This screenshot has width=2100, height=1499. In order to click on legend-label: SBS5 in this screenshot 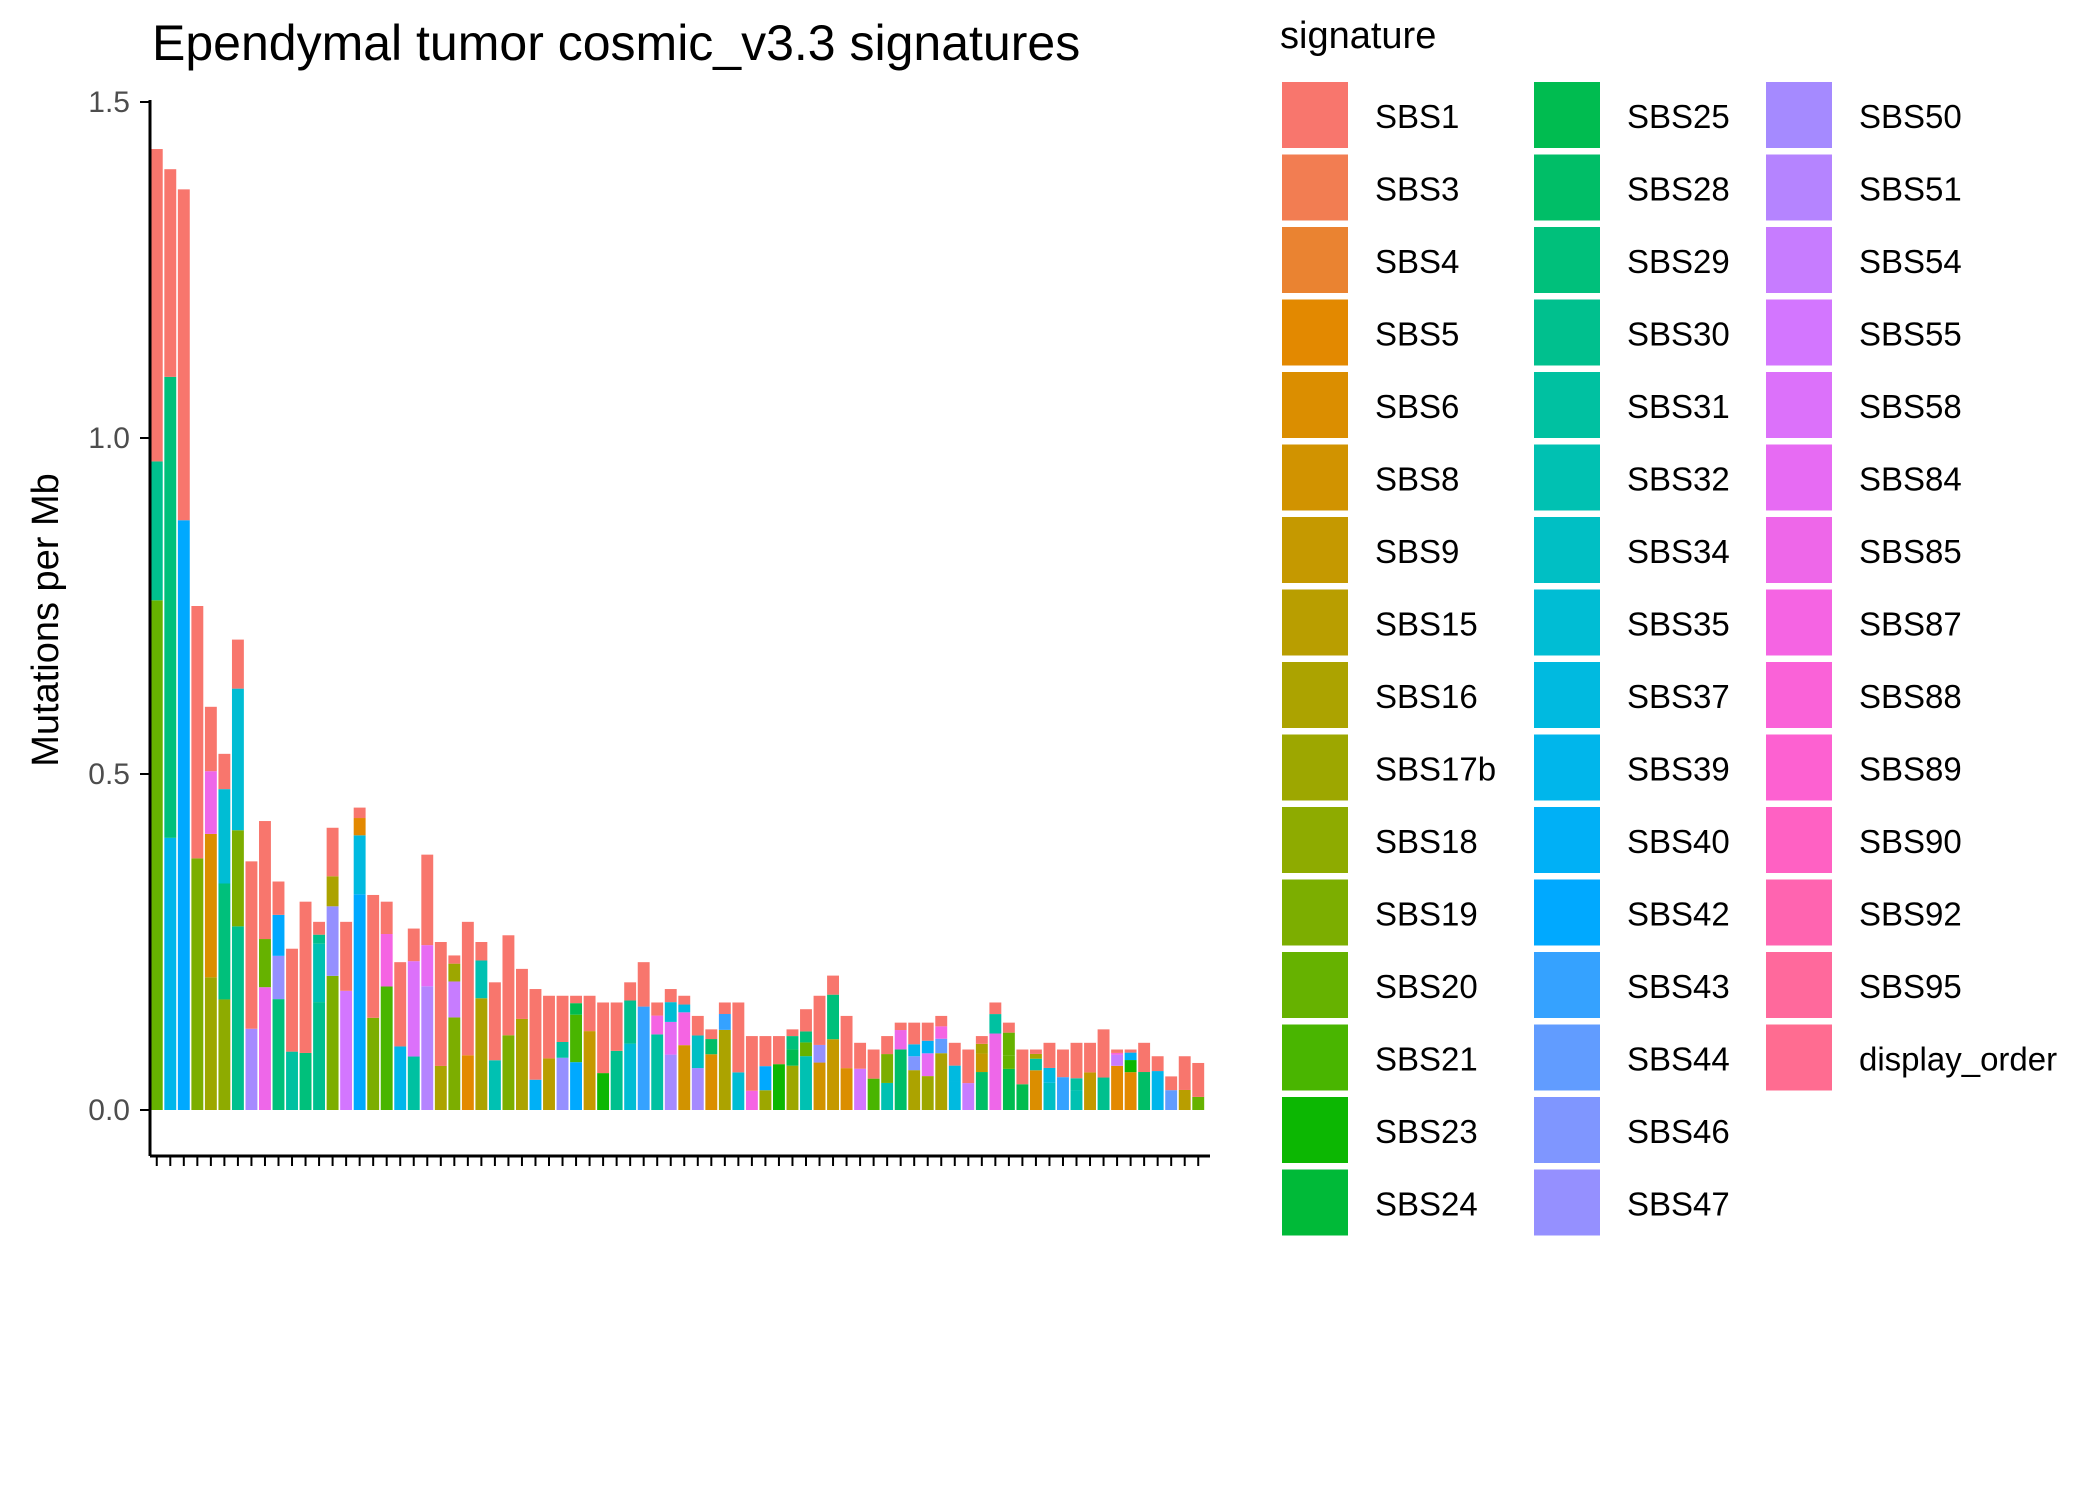, I will do `click(1417, 334)`.